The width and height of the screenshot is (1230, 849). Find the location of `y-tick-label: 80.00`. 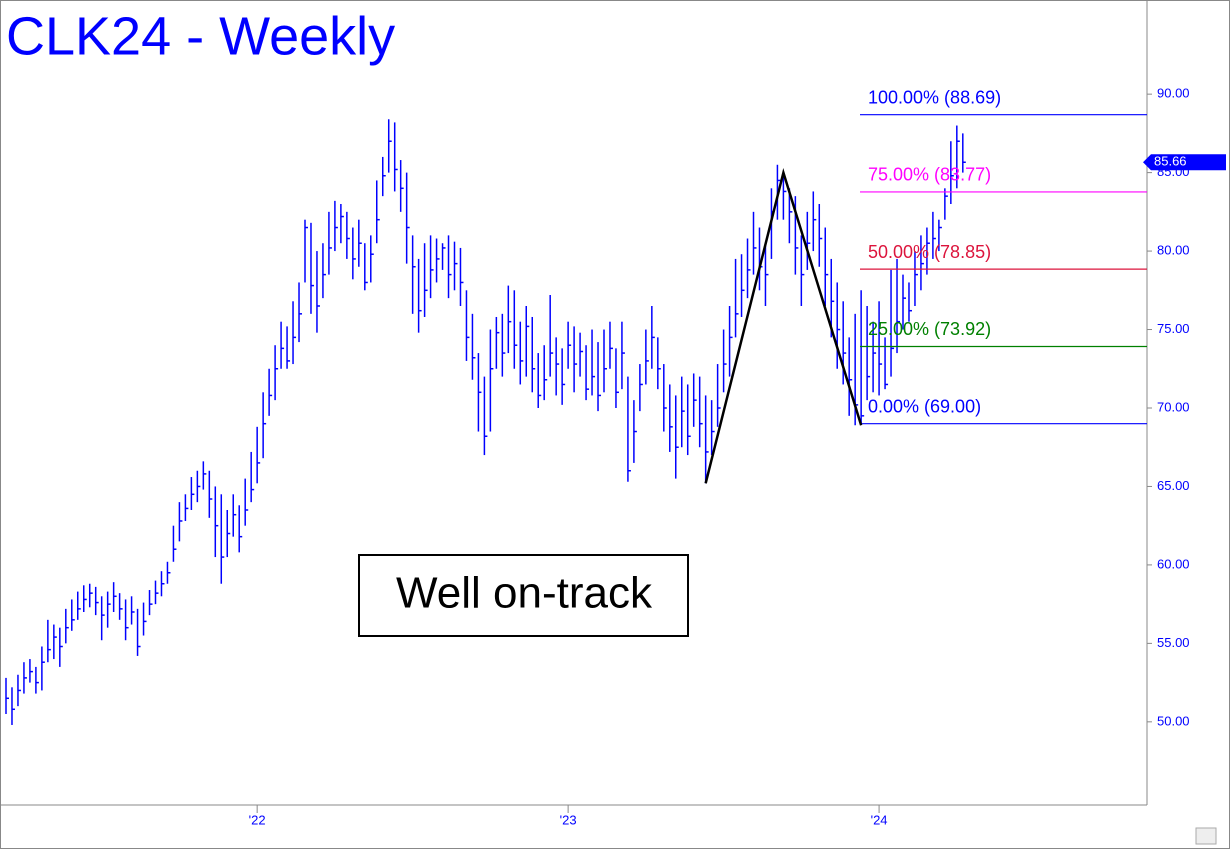

y-tick-label: 80.00 is located at coordinates (1173, 250).